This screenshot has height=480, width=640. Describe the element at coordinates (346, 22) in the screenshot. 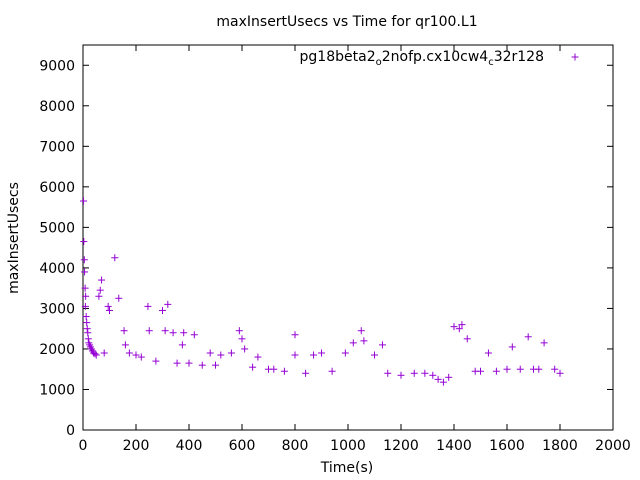

I see `chart-title: maxInsertUsecs vs Time for qr100.L1` at that location.